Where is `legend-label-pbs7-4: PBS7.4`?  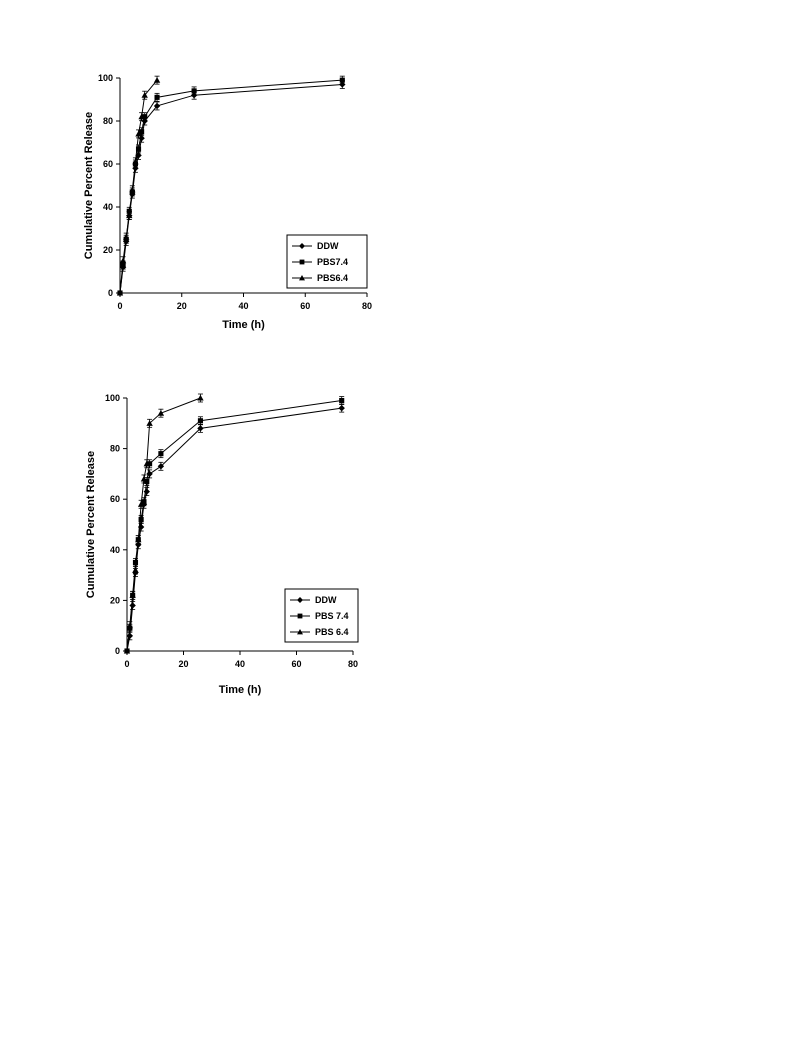
legend-label-pbs7-4: PBS7.4 is located at coordinates (332, 262).